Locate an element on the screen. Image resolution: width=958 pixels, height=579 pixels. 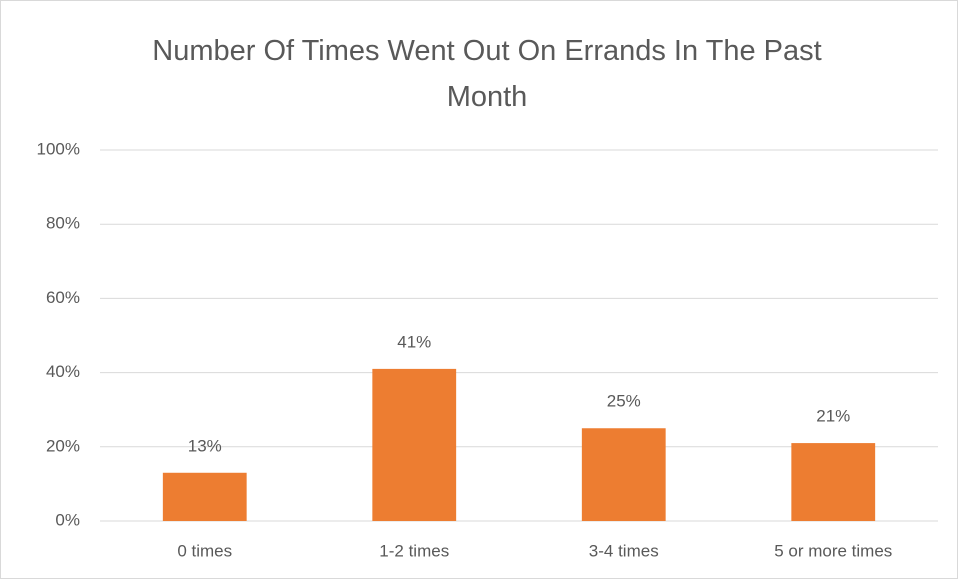
data-label: 41% is located at coordinates (414, 341).